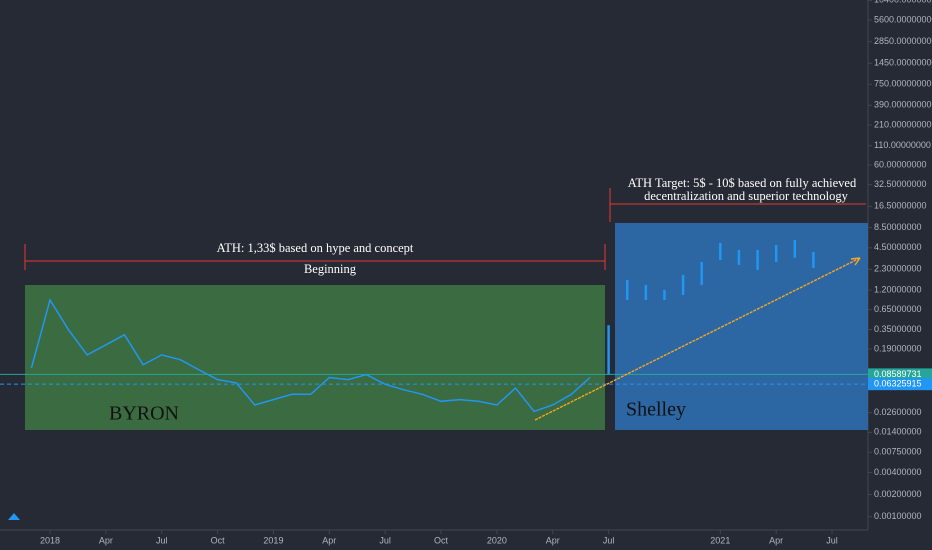 The image size is (932, 550). I want to click on price-label: 0.06325915, so click(898, 384).